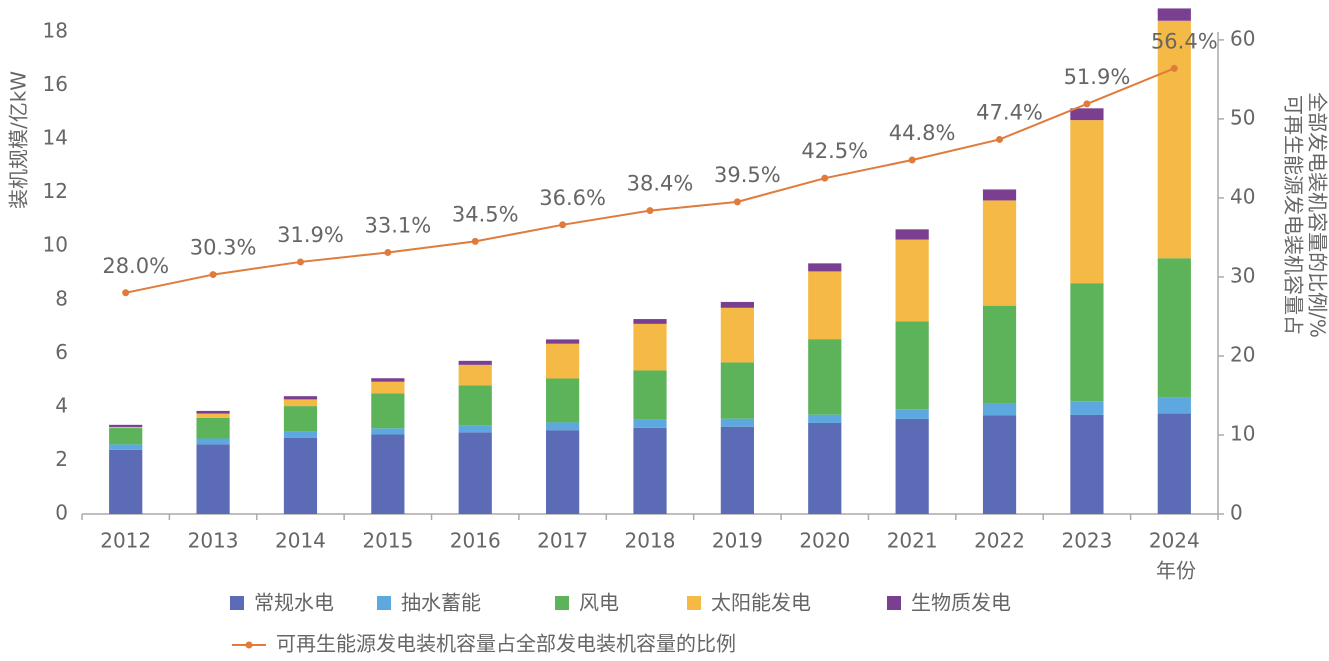  I want to click on y2-tick-label: 40, so click(1242, 196).